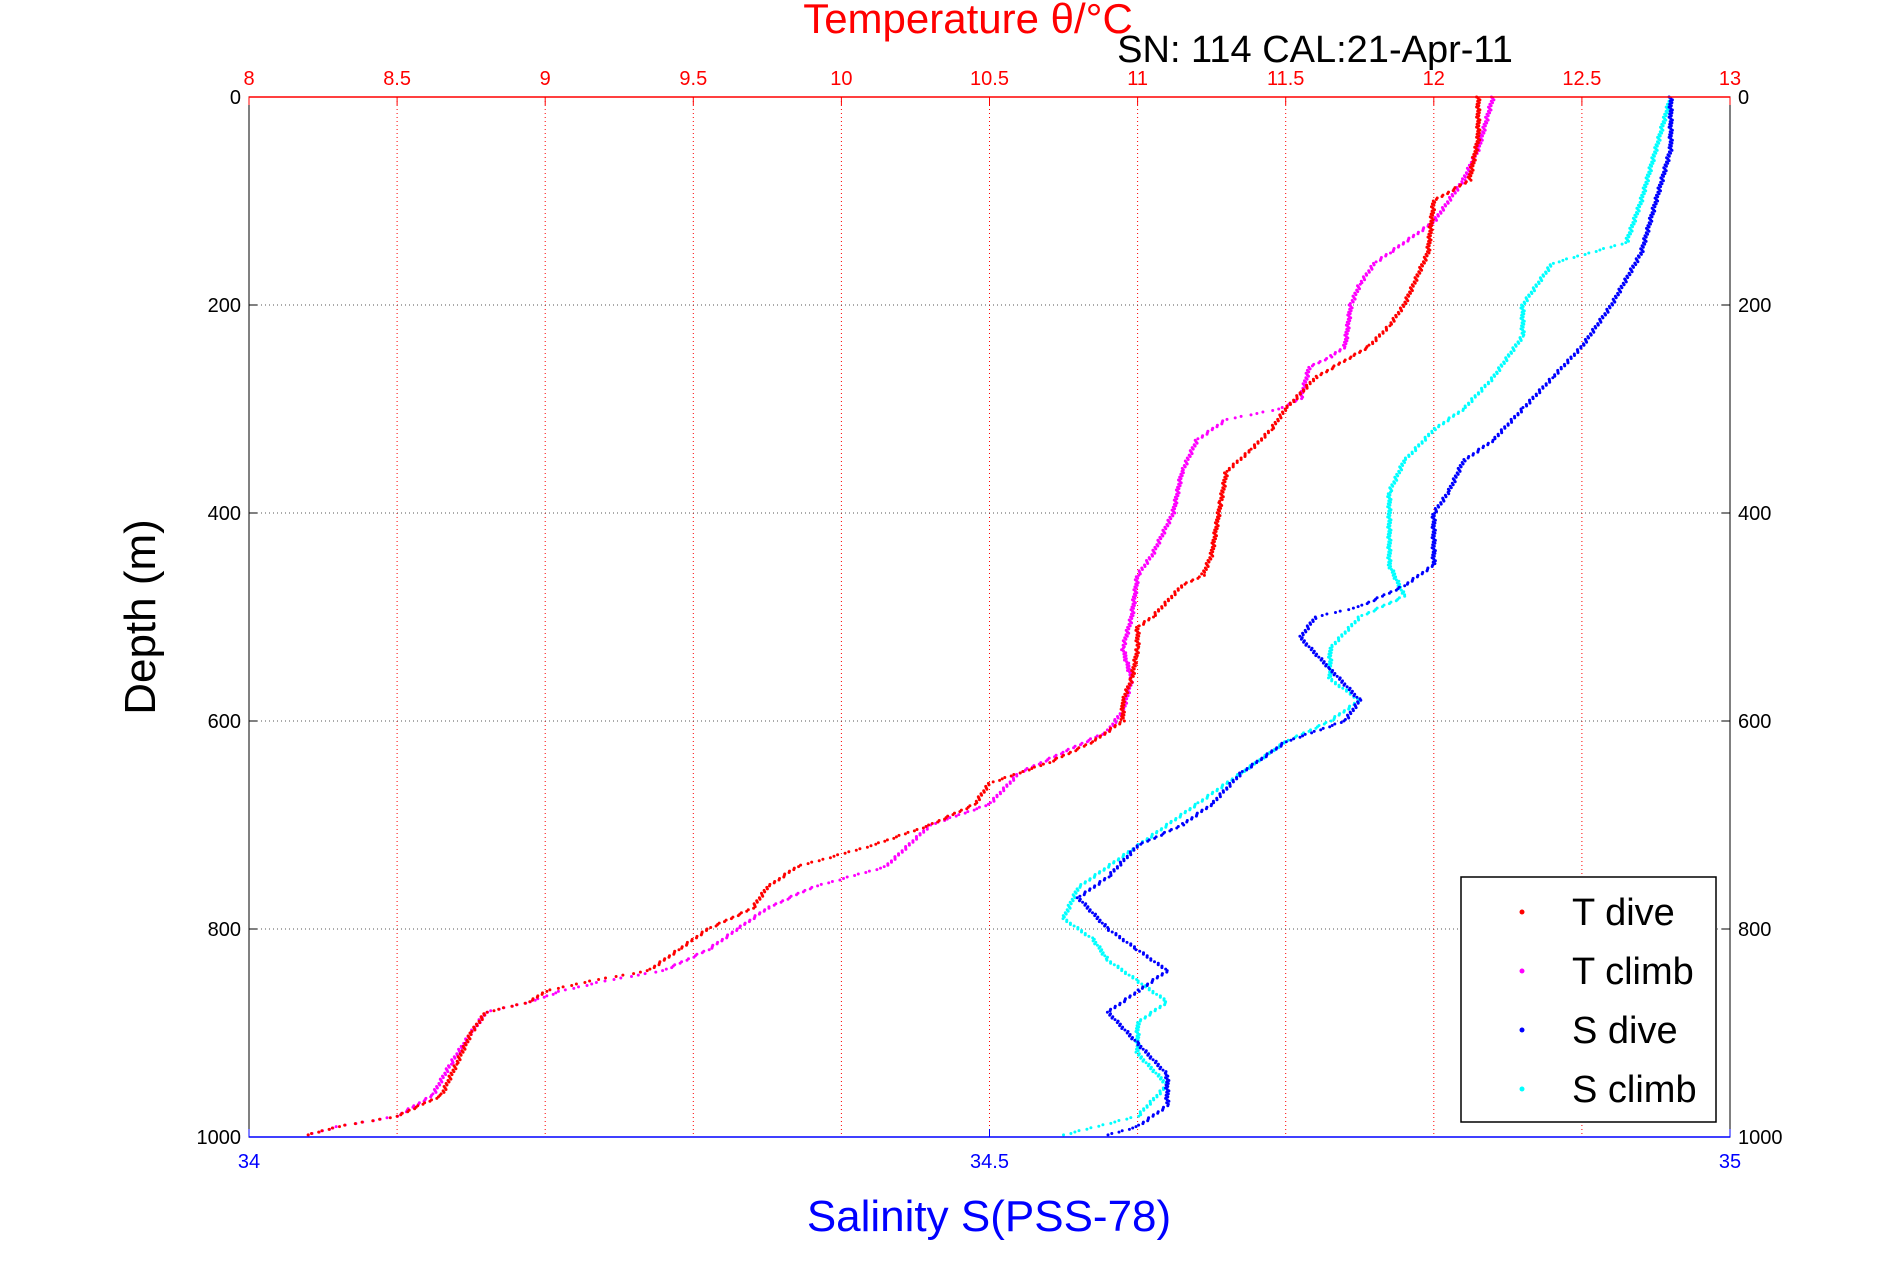  What do you see at coordinates (1754, 930) in the screenshot?
I see `tick-label-right: 800` at bounding box center [1754, 930].